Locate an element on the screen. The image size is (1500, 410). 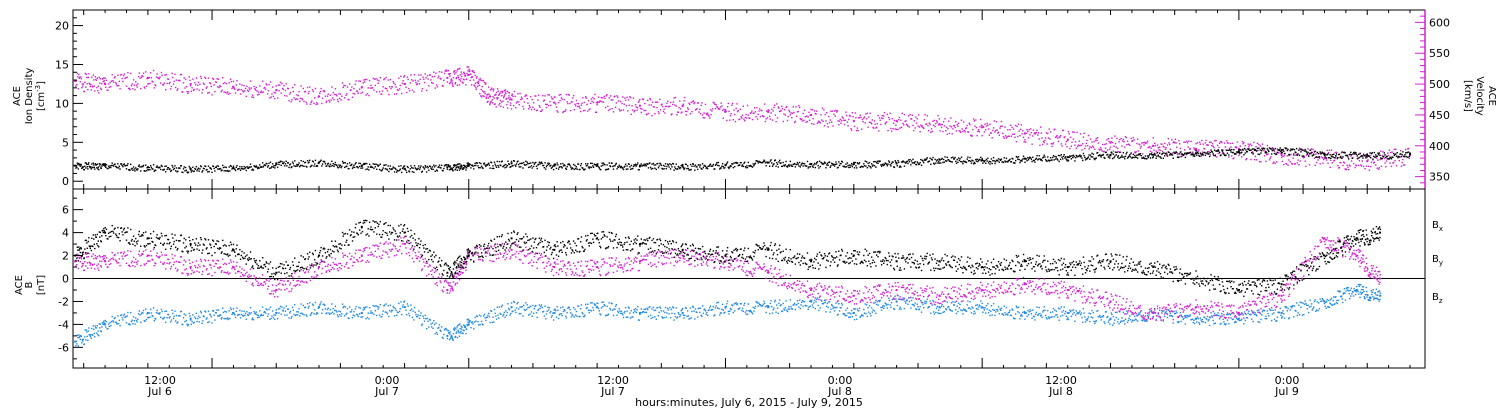
p1-ytick-label-3: 15 is located at coordinates (62, 64).